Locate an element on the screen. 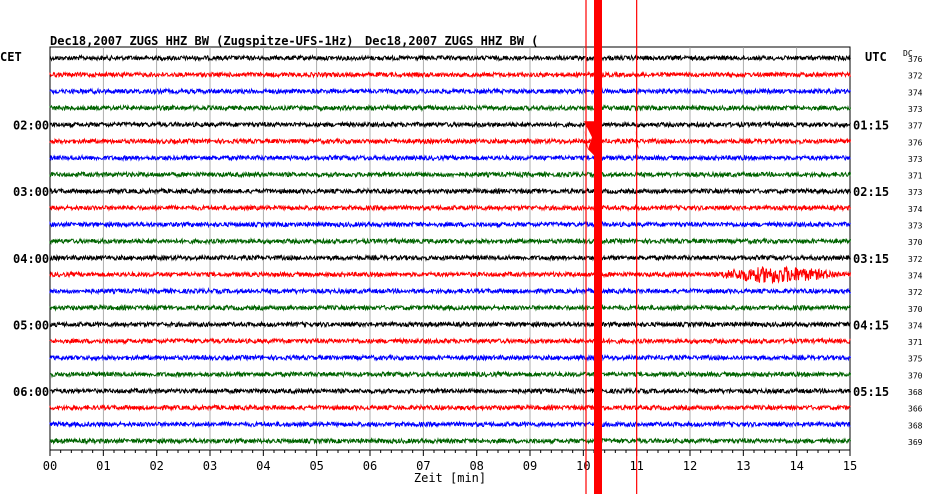 Image resolution: width=930 pixels, height=494 pixels. x-tick-label: 13 is located at coordinates (743, 466).